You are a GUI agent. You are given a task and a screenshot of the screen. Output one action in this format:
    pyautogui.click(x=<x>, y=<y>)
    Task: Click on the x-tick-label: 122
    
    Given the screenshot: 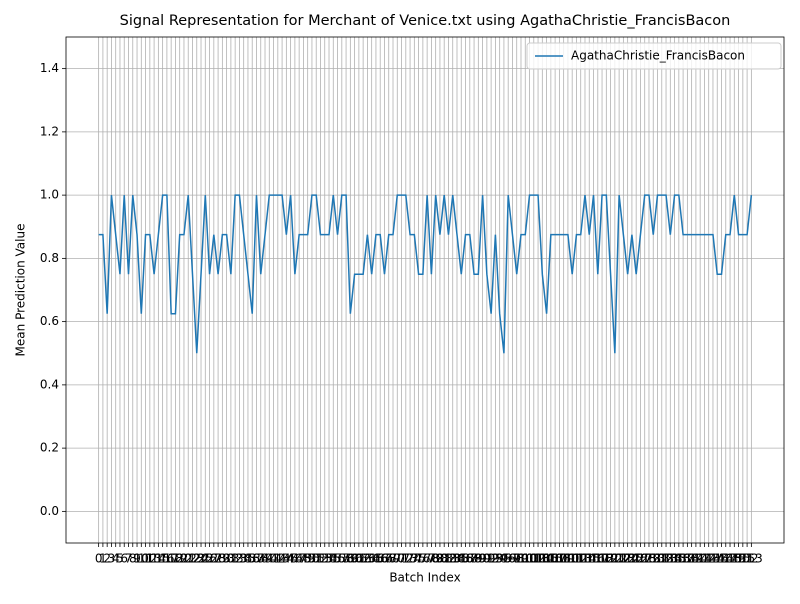 What is the action you would take?
    pyautogui.click(x=619, y=559)
    